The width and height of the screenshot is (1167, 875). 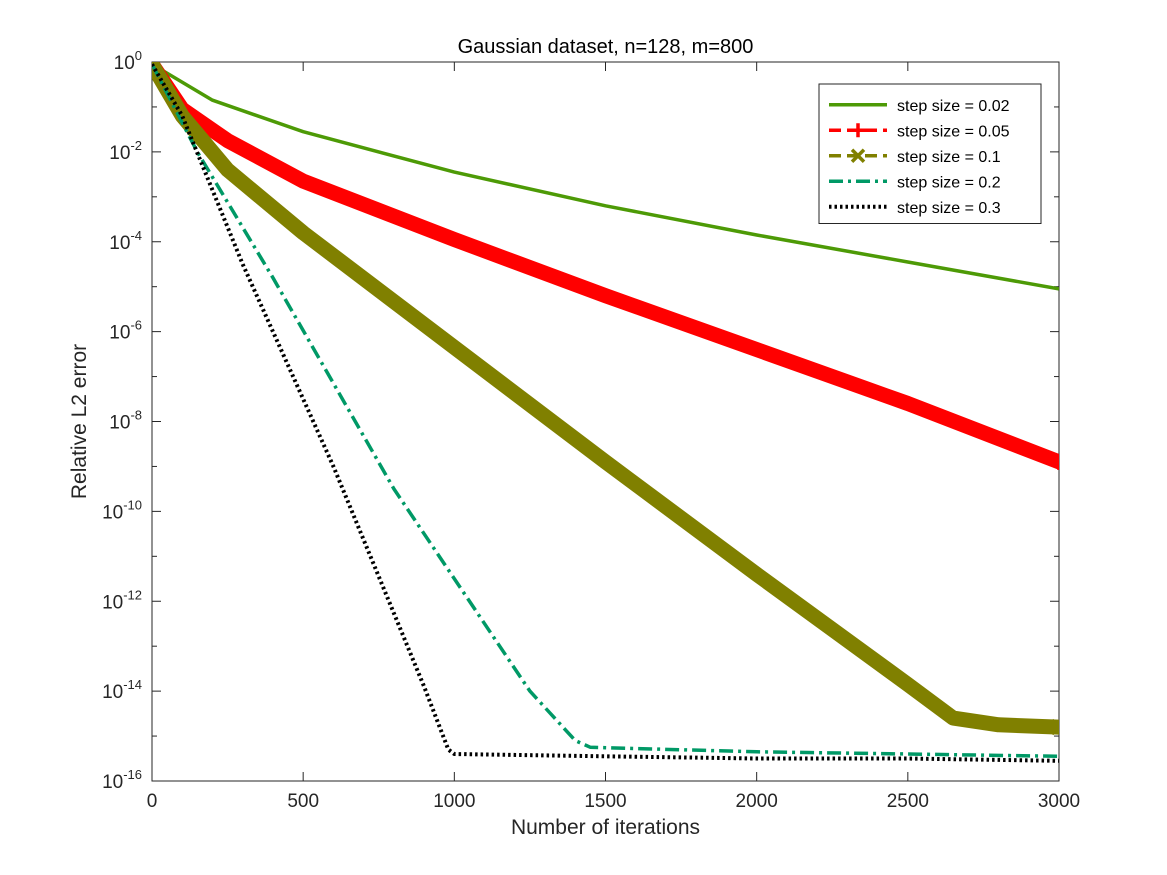 What do you see at coordinates (1059, 801) in the screenshot?
I see `x-tick-label: 3000` at bounding box center [1059, 801].